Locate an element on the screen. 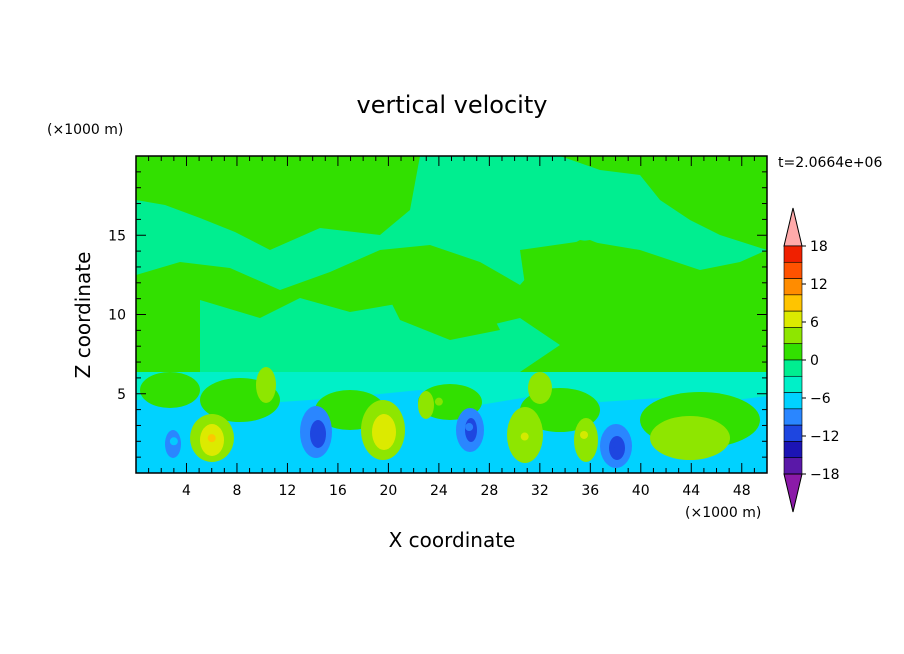 This screenshot has width=904, height=654. y-tick-label: 10 is located at coordinates (117, 316).